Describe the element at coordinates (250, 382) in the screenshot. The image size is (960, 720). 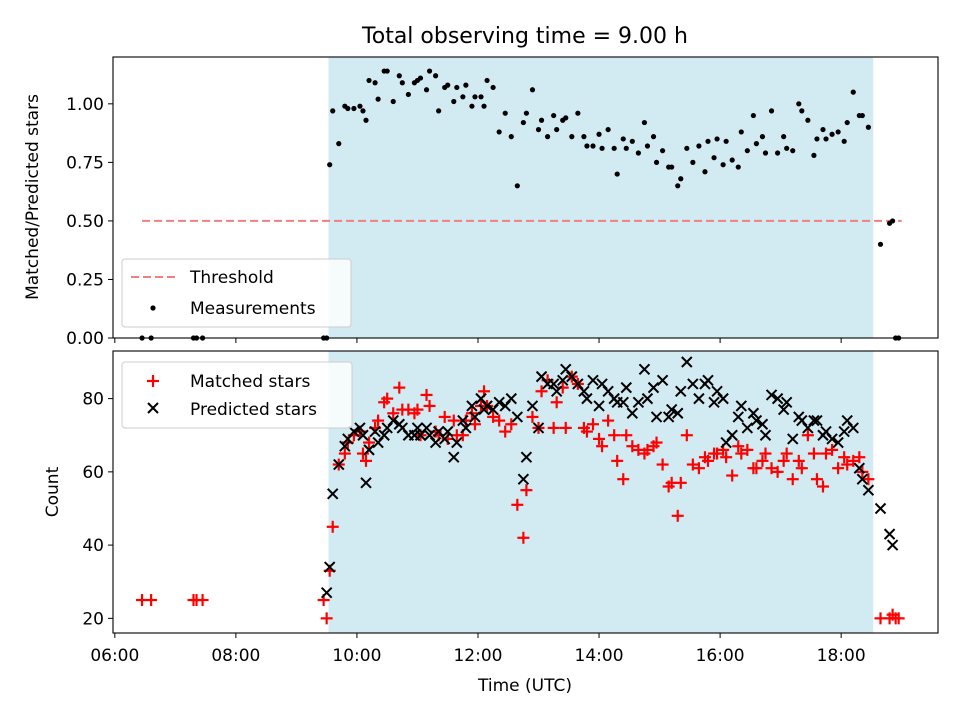
I see `matched-legend-label: Matched stars` at that location.